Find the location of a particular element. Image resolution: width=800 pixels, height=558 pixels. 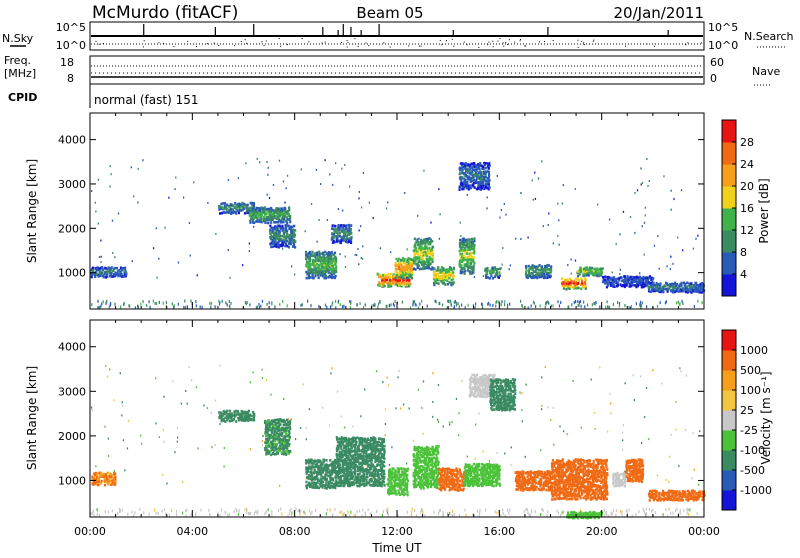

freq-tick-top: 18 is located at coordinates (67, 62).